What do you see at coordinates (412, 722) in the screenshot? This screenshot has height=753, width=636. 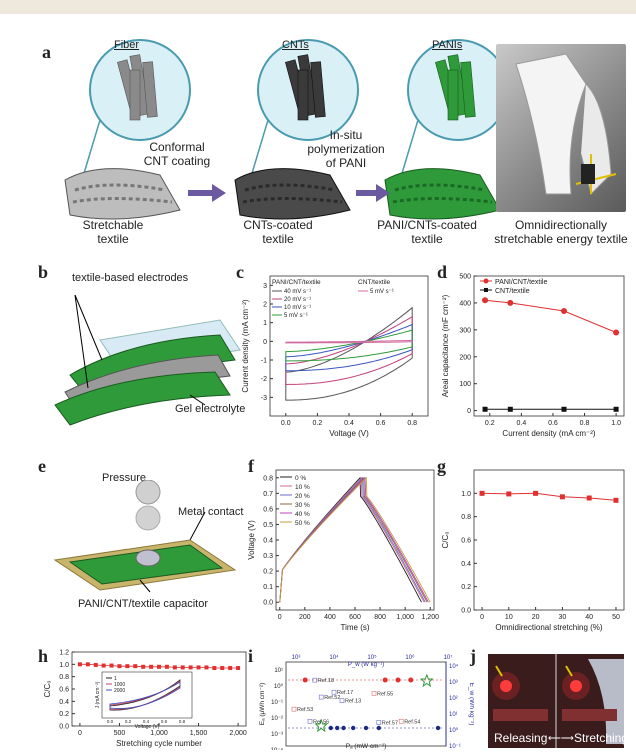 I see `ref-label: Ref.54` at bounding box center [412, 722].